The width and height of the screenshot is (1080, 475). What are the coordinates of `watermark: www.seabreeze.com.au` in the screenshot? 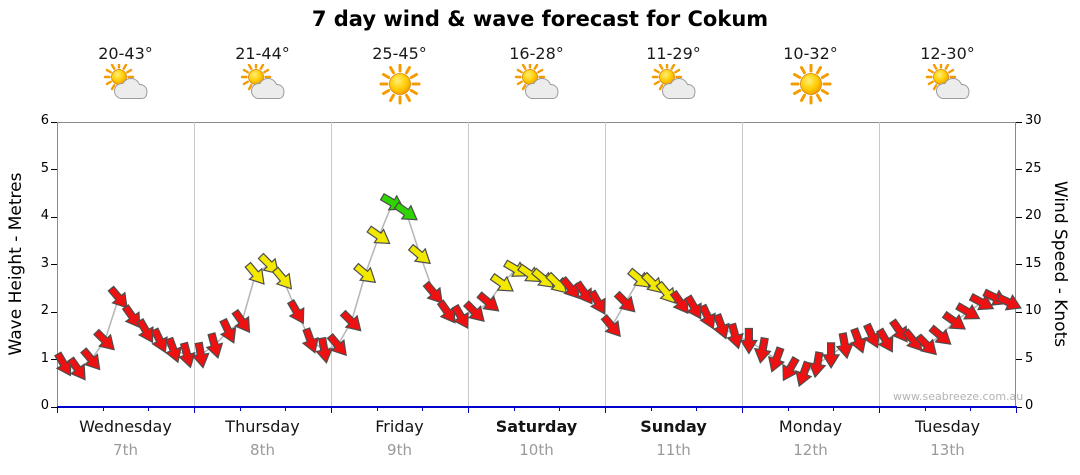 It's located at (958, 396).